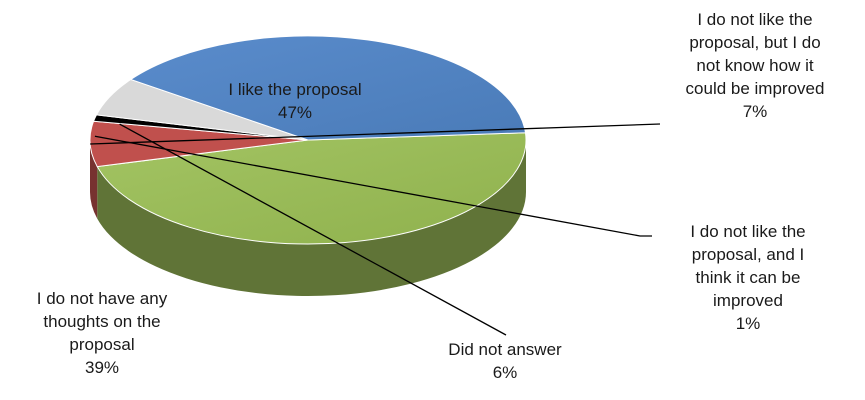 The width and height of the screenshot is (865, 400). Describe the element at coordinates (295, 101) in the screenshot. I see `label-like: I like the proposal 47%` at that location.